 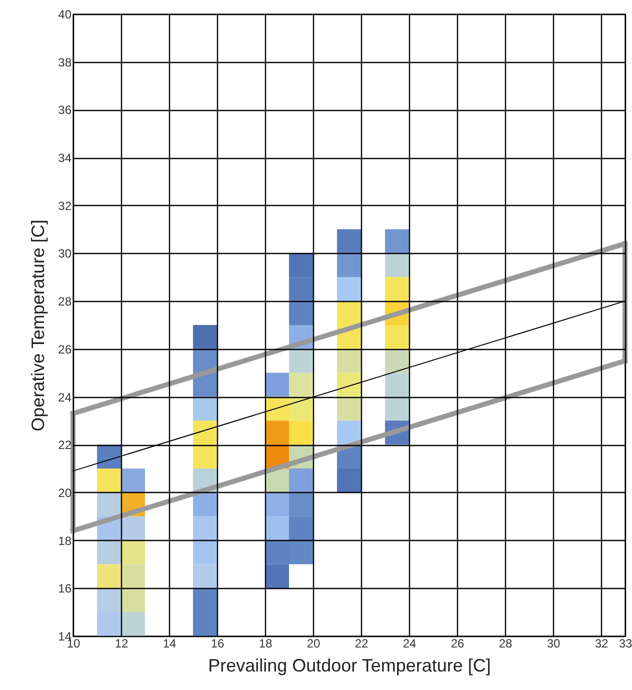 What do you see at coordinates (121, 643) in the screenshot?
I see `x-tick-label: 12` at bounding box center [121, 643].